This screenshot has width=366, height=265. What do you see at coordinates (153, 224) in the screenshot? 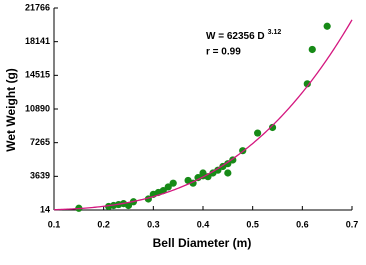
I see `x-tick-label: 0.3` at bounding box center [153, 224].